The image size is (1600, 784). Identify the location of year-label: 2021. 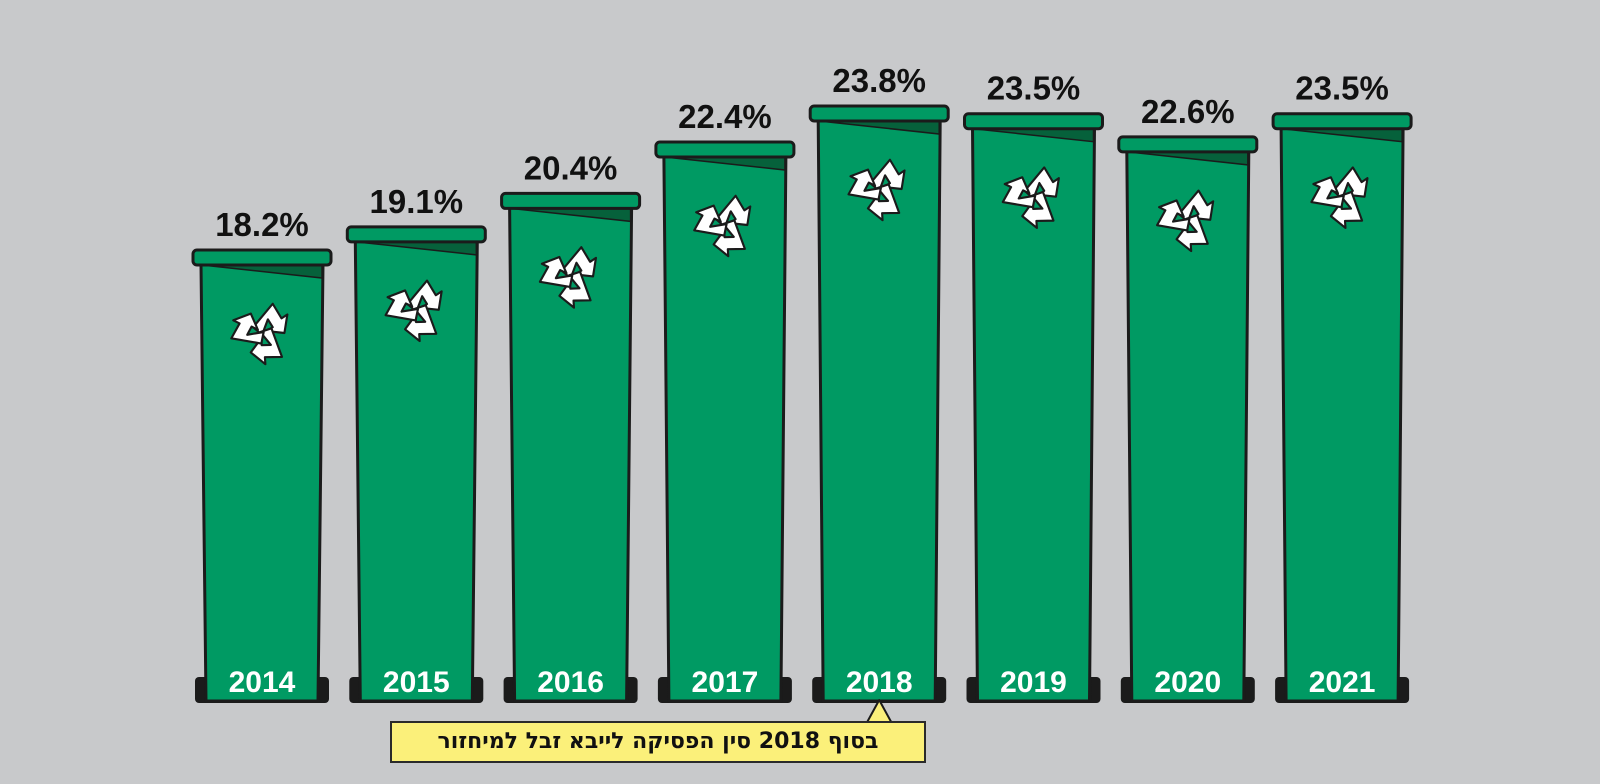
(1342, 682).